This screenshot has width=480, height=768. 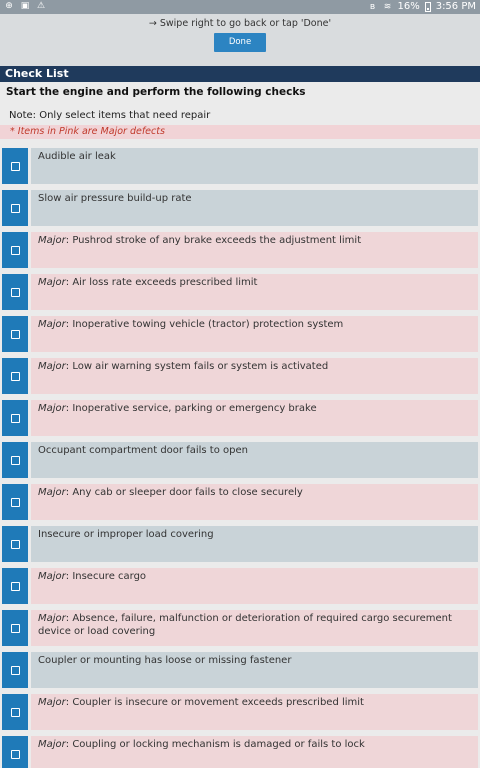 I want to click on note-text: Note: Only select items that need repair, so click(x=110, y=115).